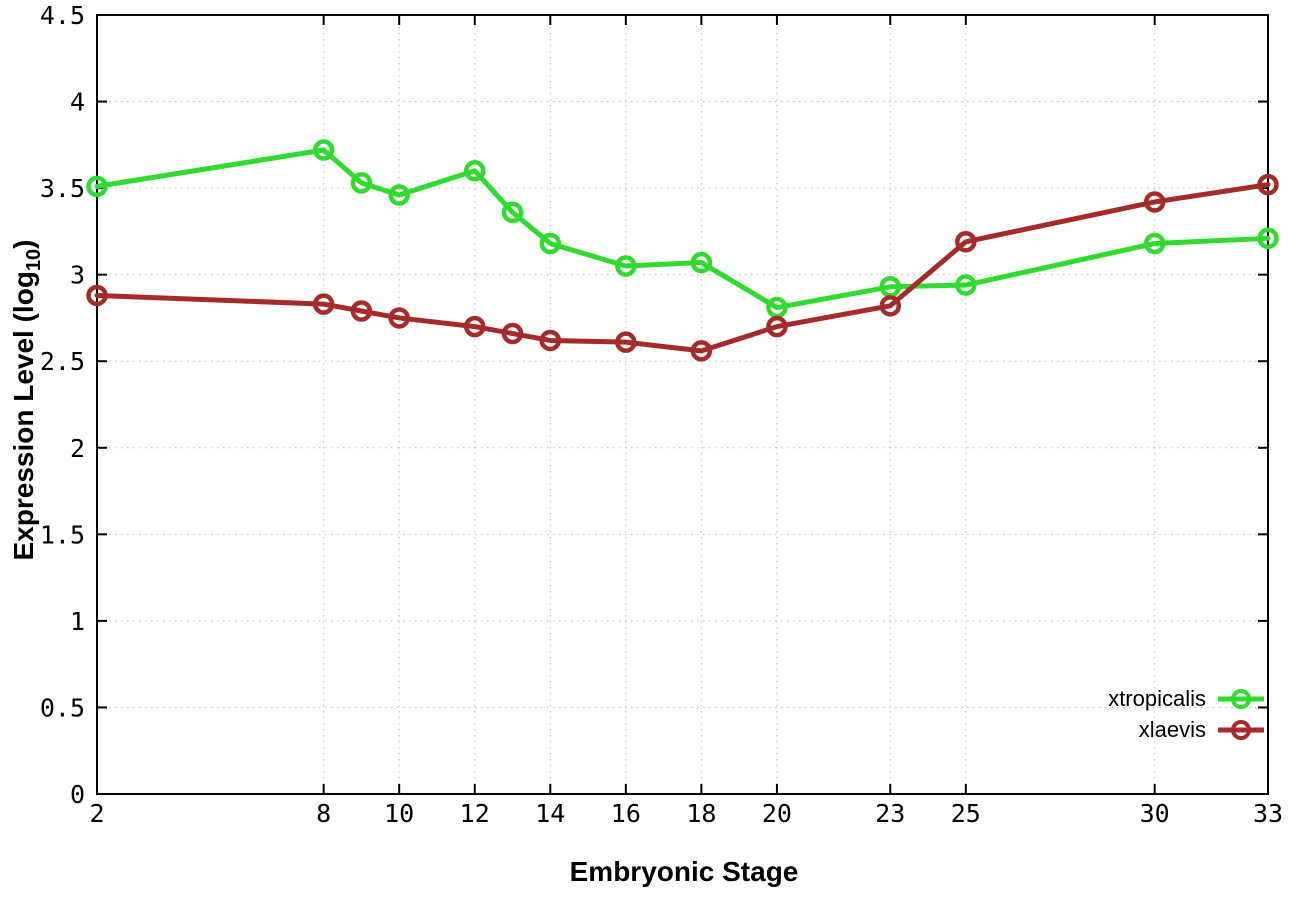  Describe the element at coordinates (24, 244) in the screenshot. I see `y-axis-title-suffix: )` at that location.